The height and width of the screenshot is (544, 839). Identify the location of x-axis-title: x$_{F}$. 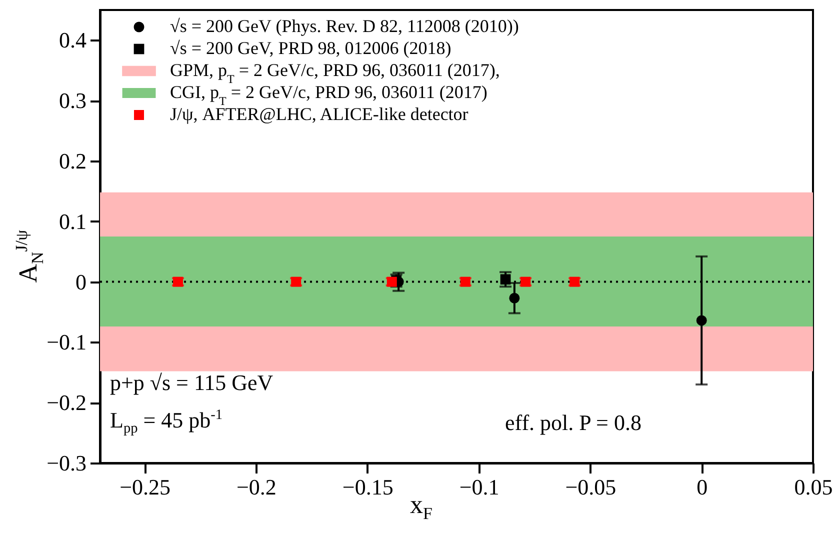
(421, 507).